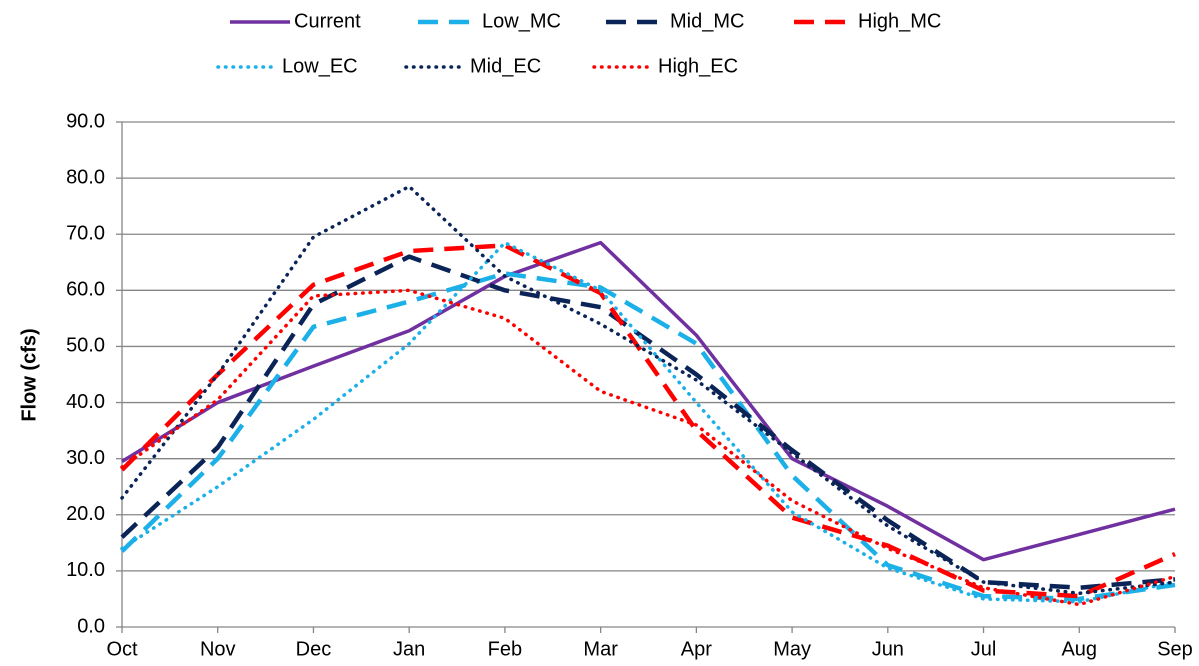 The image size is (1199, 666). I want to click on legend-label: Mid_EC, so click(505, 66).